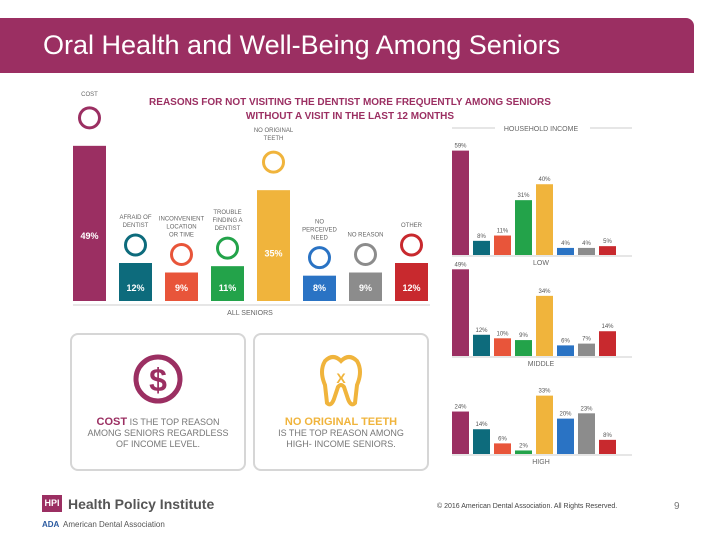 The height and width of the screenshot is (540, 720). What do you see at coordinates (227, 221) in the screenshot?
I see `all-category-label-3-1: FINDING A` at bounding box center [227, 221].